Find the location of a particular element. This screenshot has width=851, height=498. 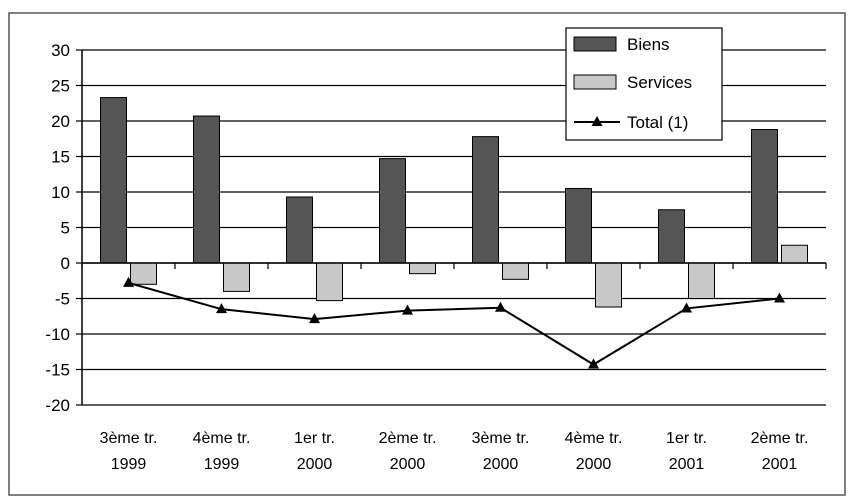

y-tick-label: -15 is located at coordinates (57, 370).